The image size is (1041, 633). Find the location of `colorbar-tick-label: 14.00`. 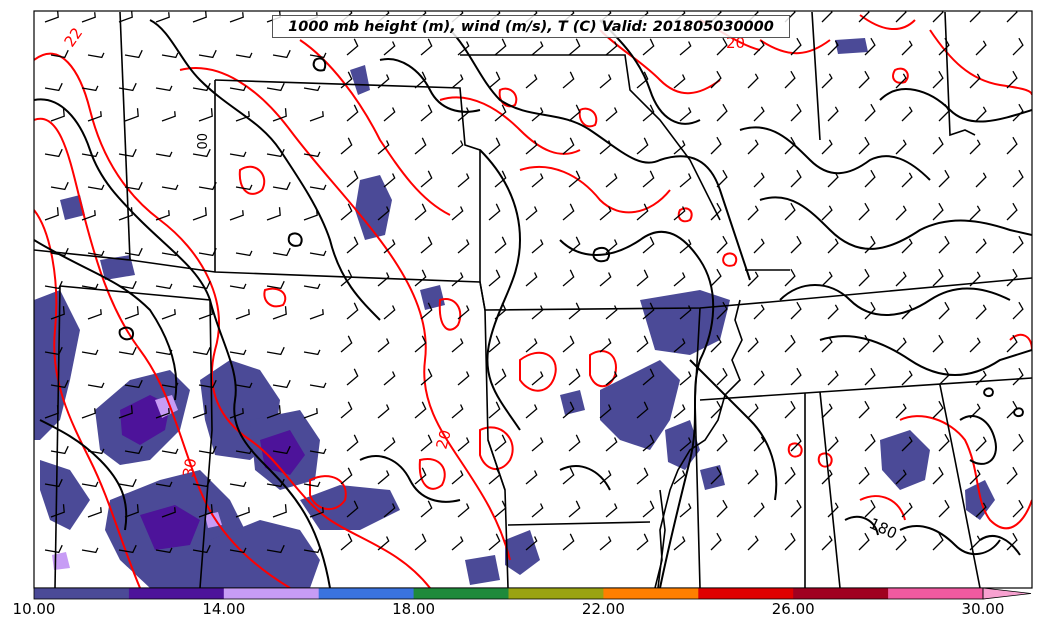

colorbar-tick-label: 14.00 is located at coordinates (224, 609).